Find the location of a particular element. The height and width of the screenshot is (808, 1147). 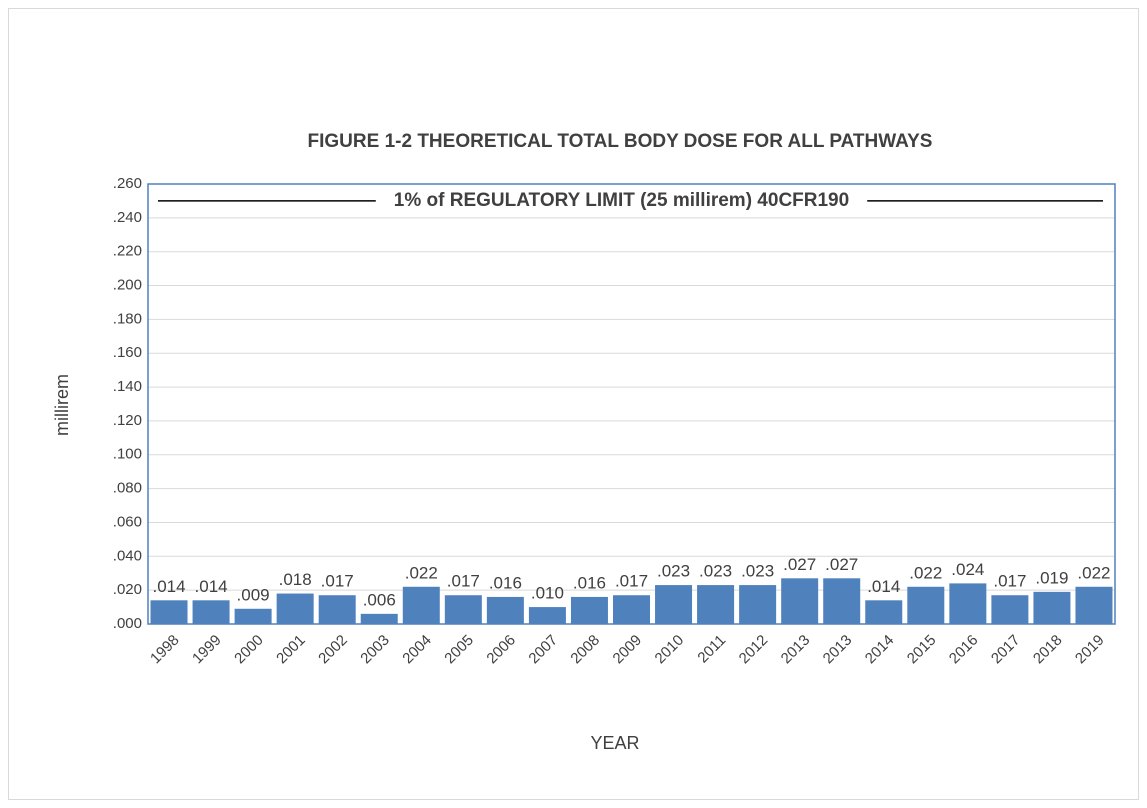

y-tick-label: .100 is located at coordinates (127, 454).